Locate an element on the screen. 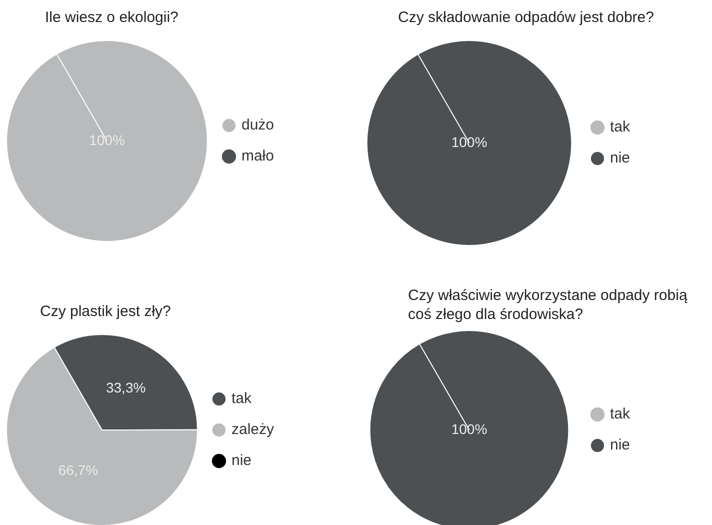 This screenshot has width=712, height=525. chart-title: Czy składowanie odpadów jest dobre? is located at coordinates (526, 17).